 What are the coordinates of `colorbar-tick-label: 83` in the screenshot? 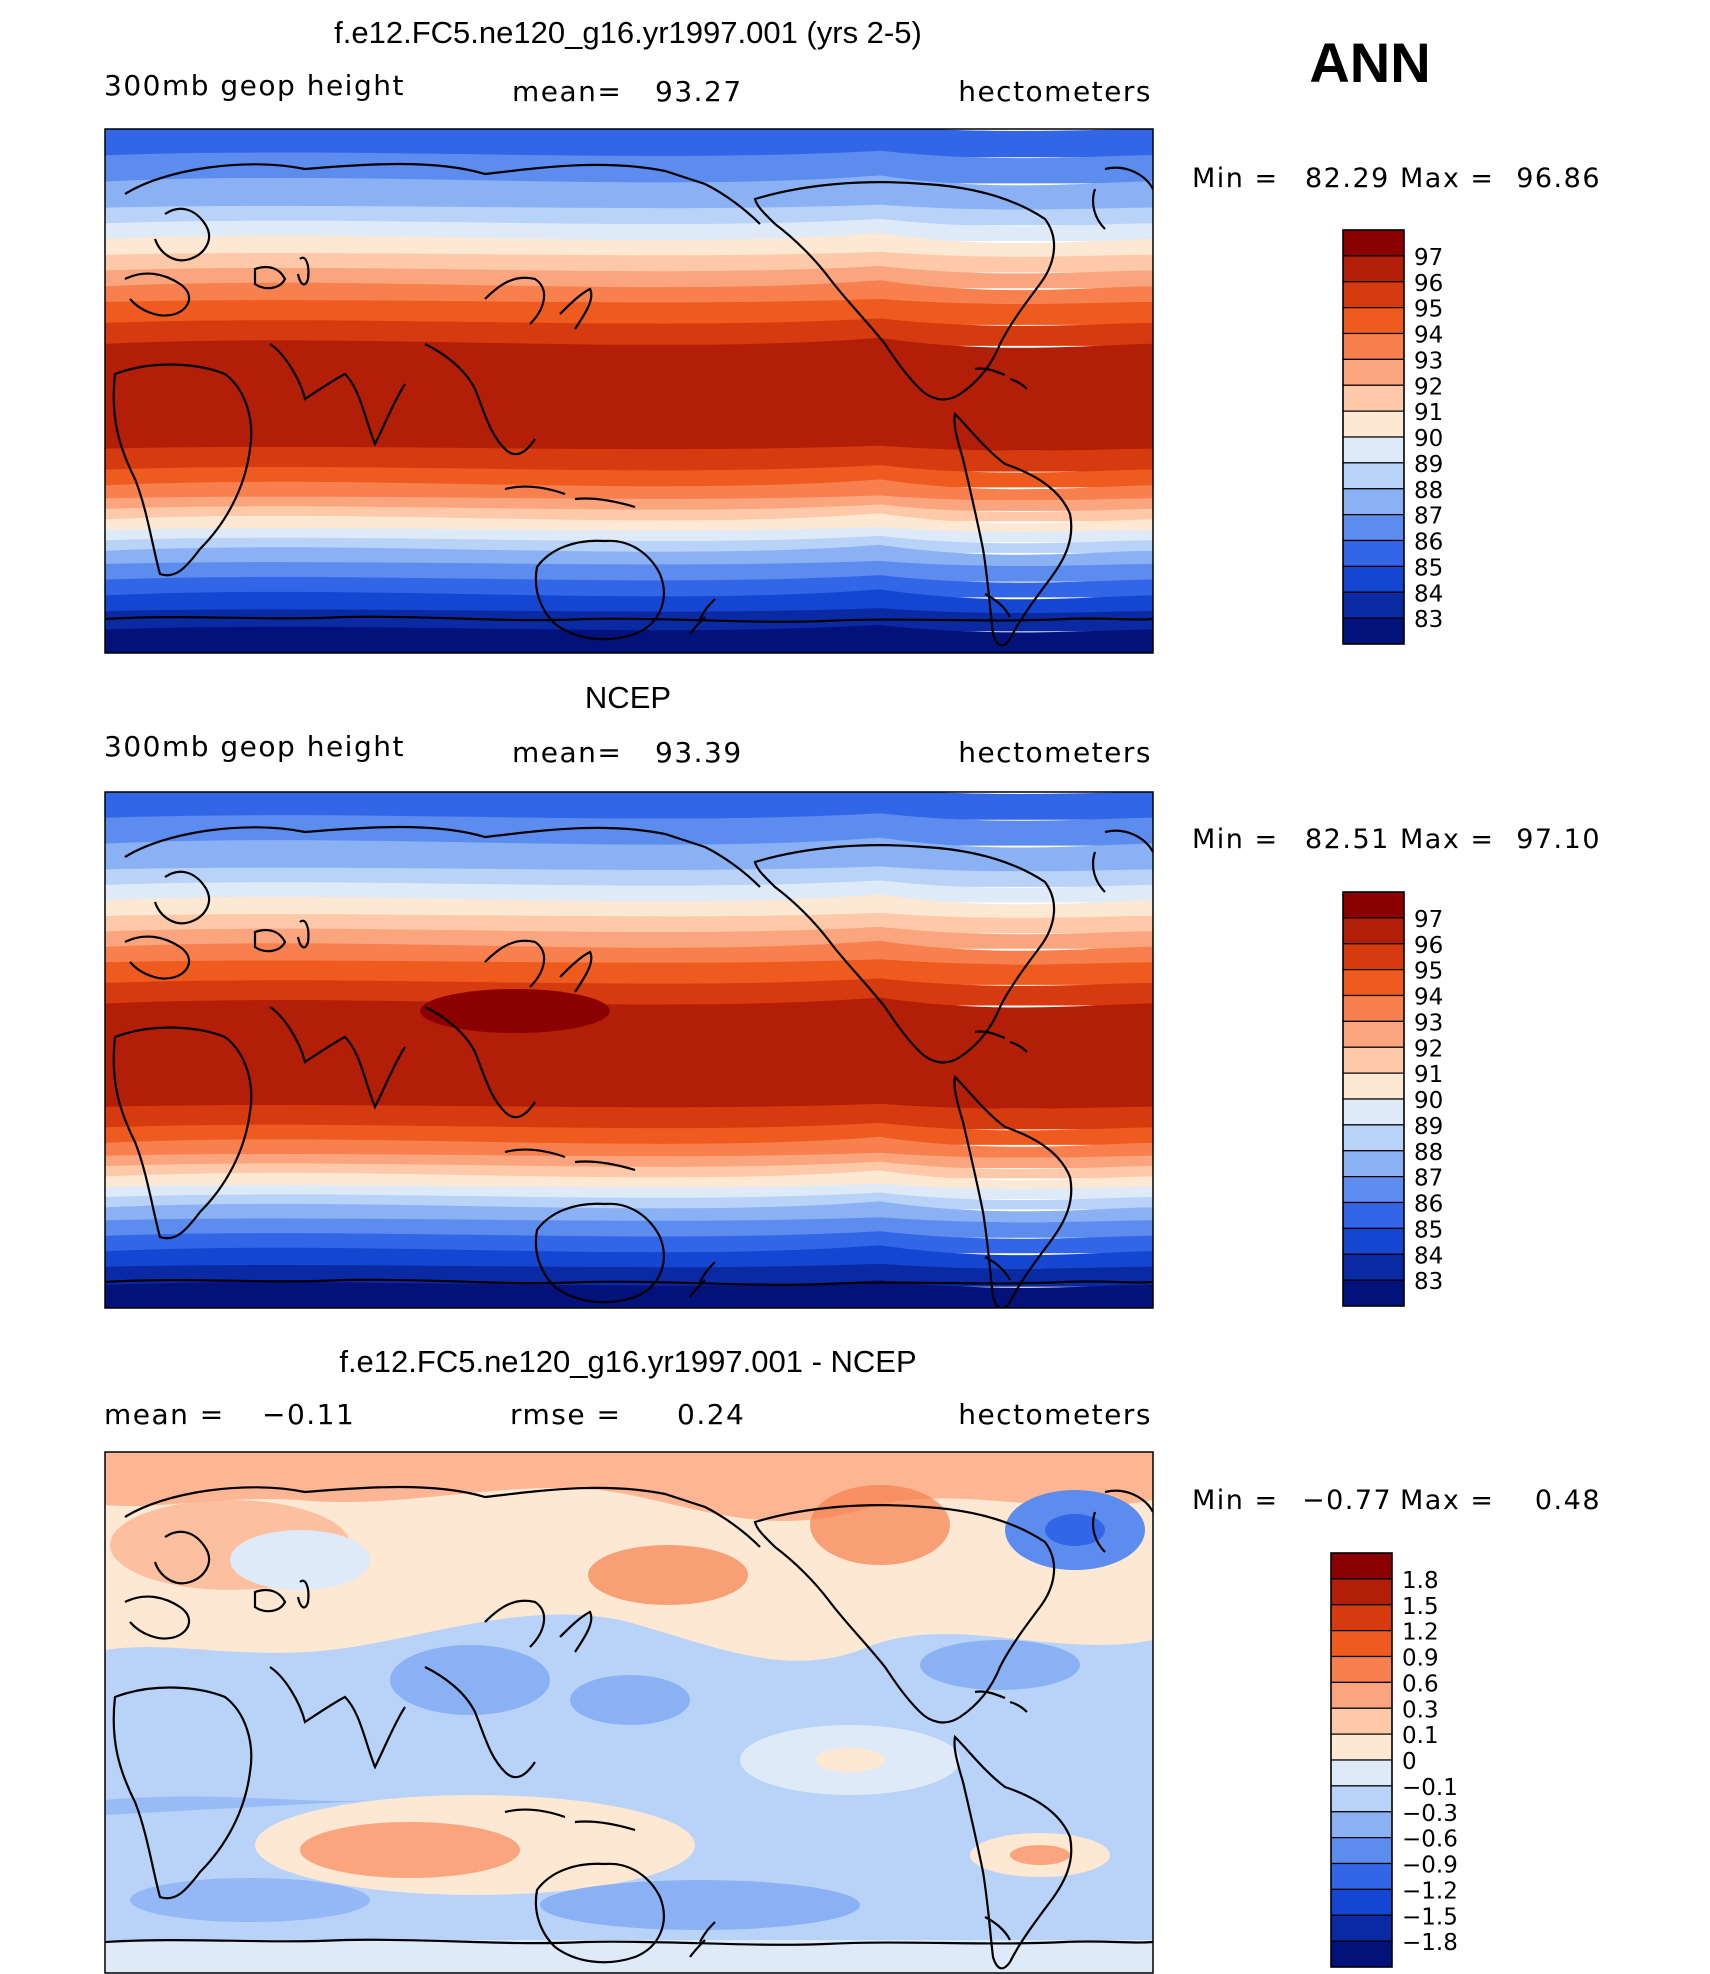 It's located at (1428, 620).